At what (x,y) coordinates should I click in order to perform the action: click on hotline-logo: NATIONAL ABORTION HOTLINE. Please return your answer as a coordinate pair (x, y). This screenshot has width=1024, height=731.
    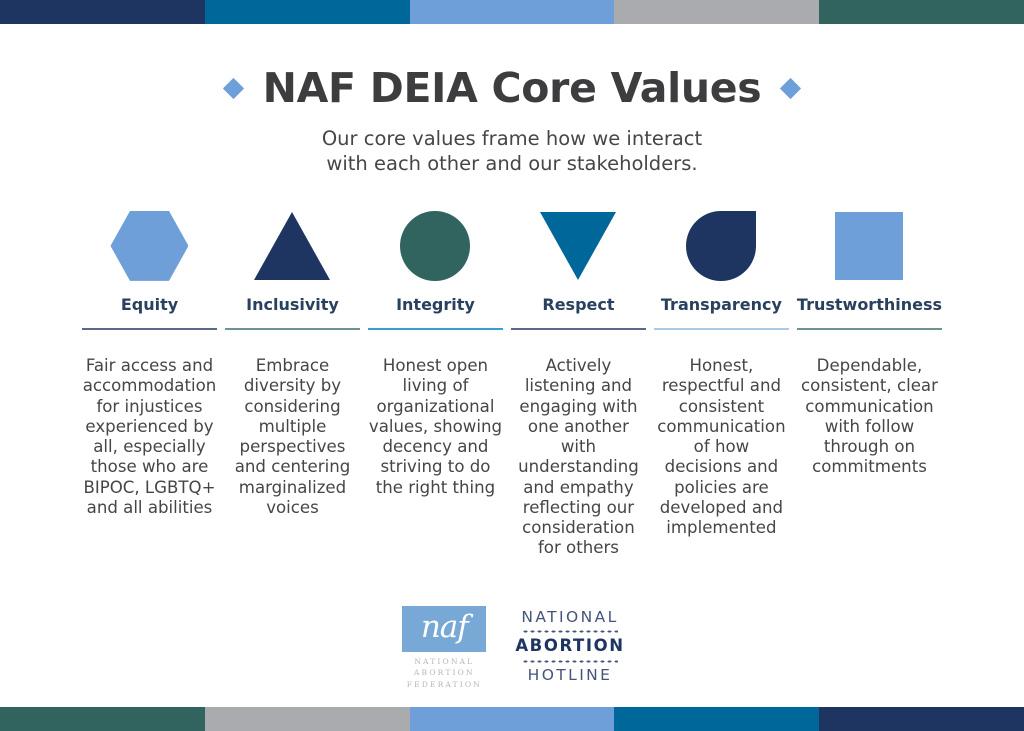
    Looking at the image, I should click on (569, 645).